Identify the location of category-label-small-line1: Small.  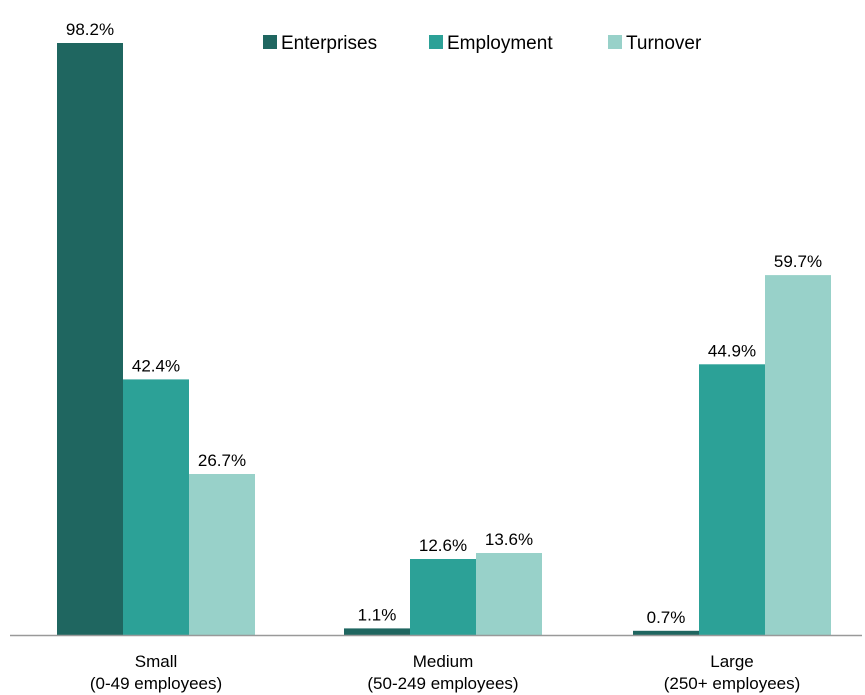
(156, 661).